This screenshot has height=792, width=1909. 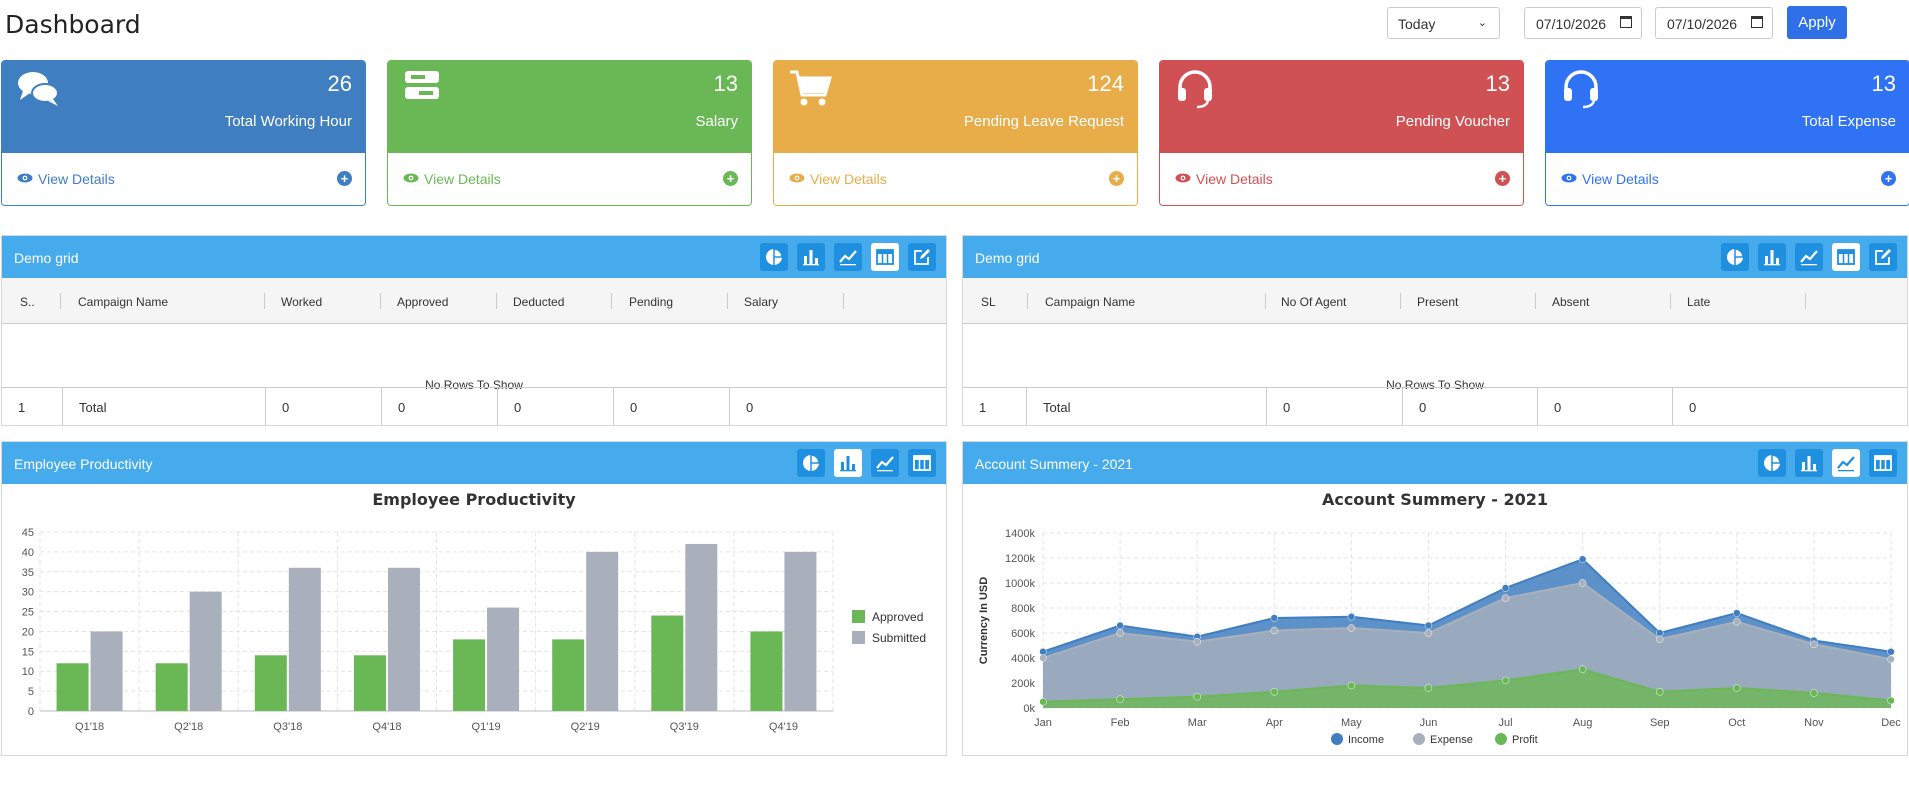 I want to click on panel-title: Employee Productivity, so click(x=83, y=464).